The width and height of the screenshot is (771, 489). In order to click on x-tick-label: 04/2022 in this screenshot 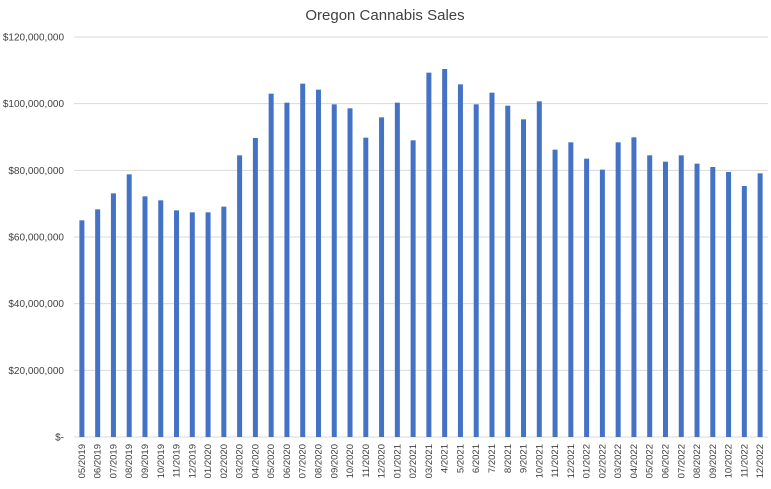, I will do `click(634, 461)`.